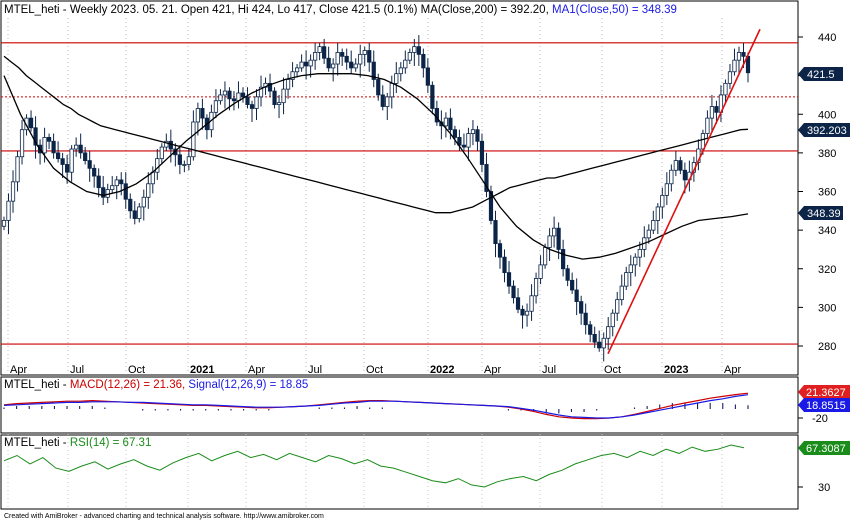  What do you see at coordinates (817, 192) in the screenshot?
I see `price-y-axis: 280300320340360380400420440` at bounding box center [817, 192].